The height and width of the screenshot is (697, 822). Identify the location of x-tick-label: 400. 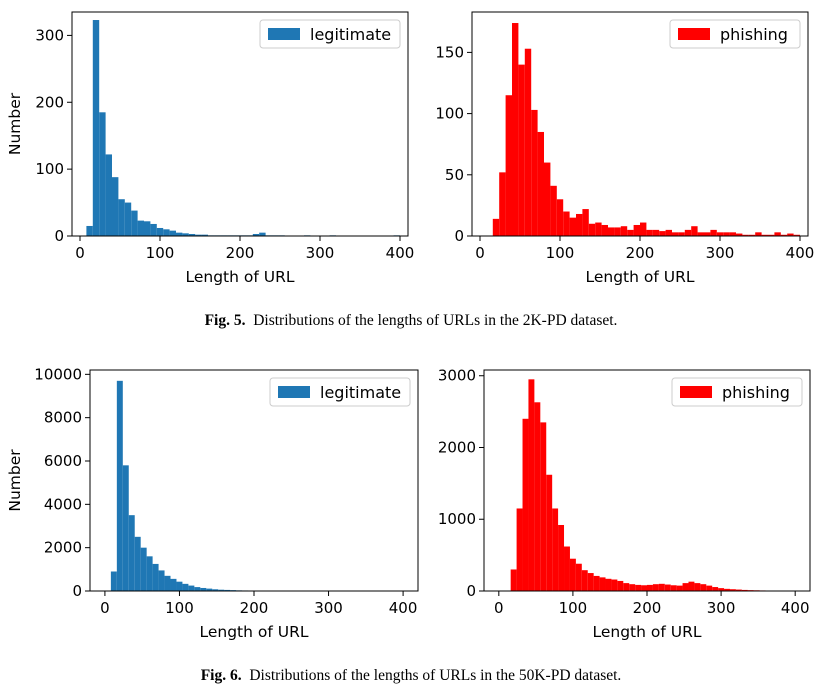
(400, 253).